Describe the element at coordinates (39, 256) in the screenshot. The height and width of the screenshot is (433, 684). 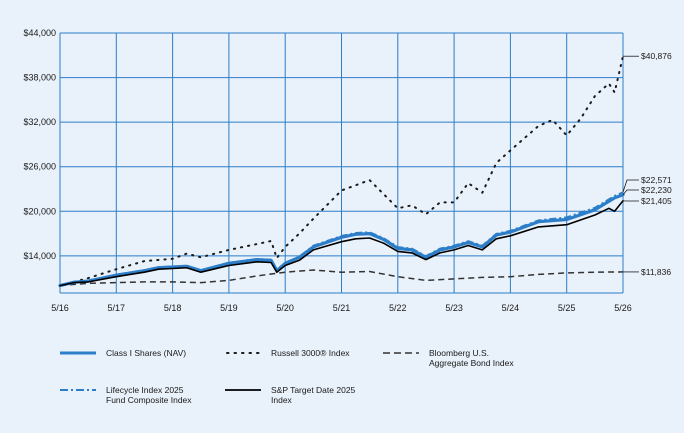
I see `y-tick-label: $14,000` at that location.